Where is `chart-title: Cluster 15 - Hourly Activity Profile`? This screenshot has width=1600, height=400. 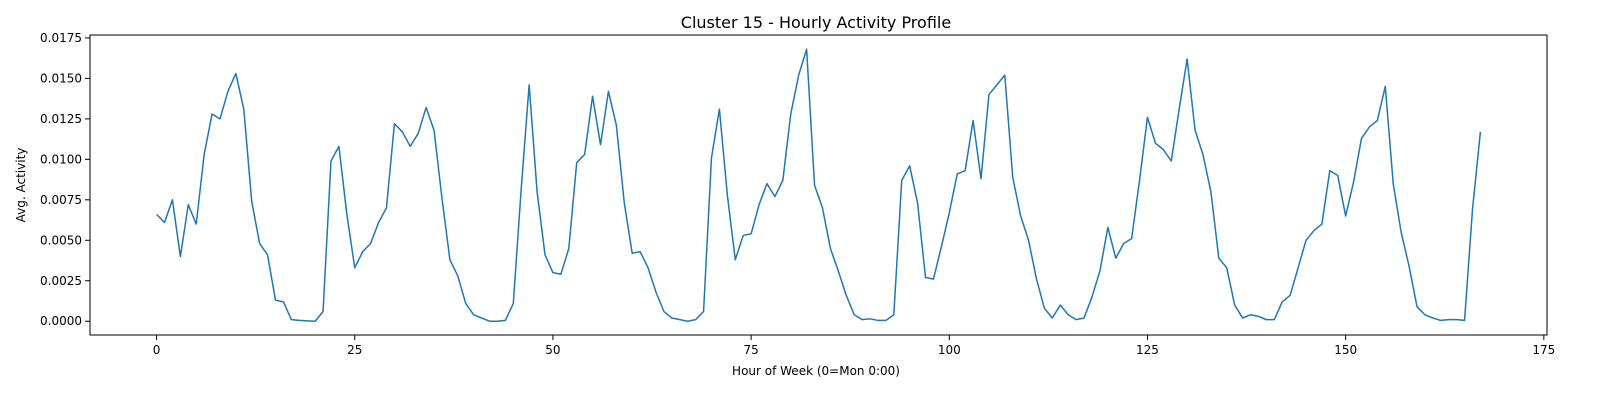 chart-title: Cluster 15 - Hourly Activity Profile is located at coordinates (816, 22).